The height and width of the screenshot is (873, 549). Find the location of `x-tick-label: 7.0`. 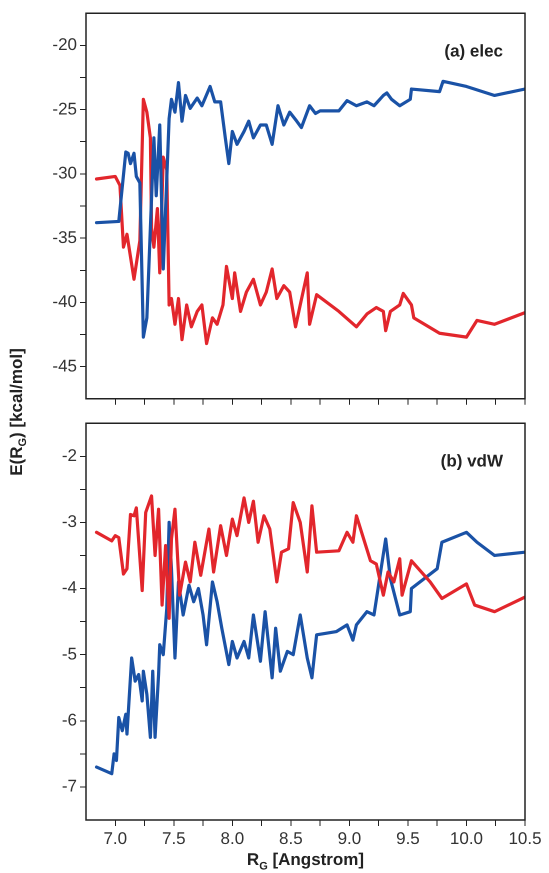

x-tick-label: 7.0 is located at coordinates (115, 838).